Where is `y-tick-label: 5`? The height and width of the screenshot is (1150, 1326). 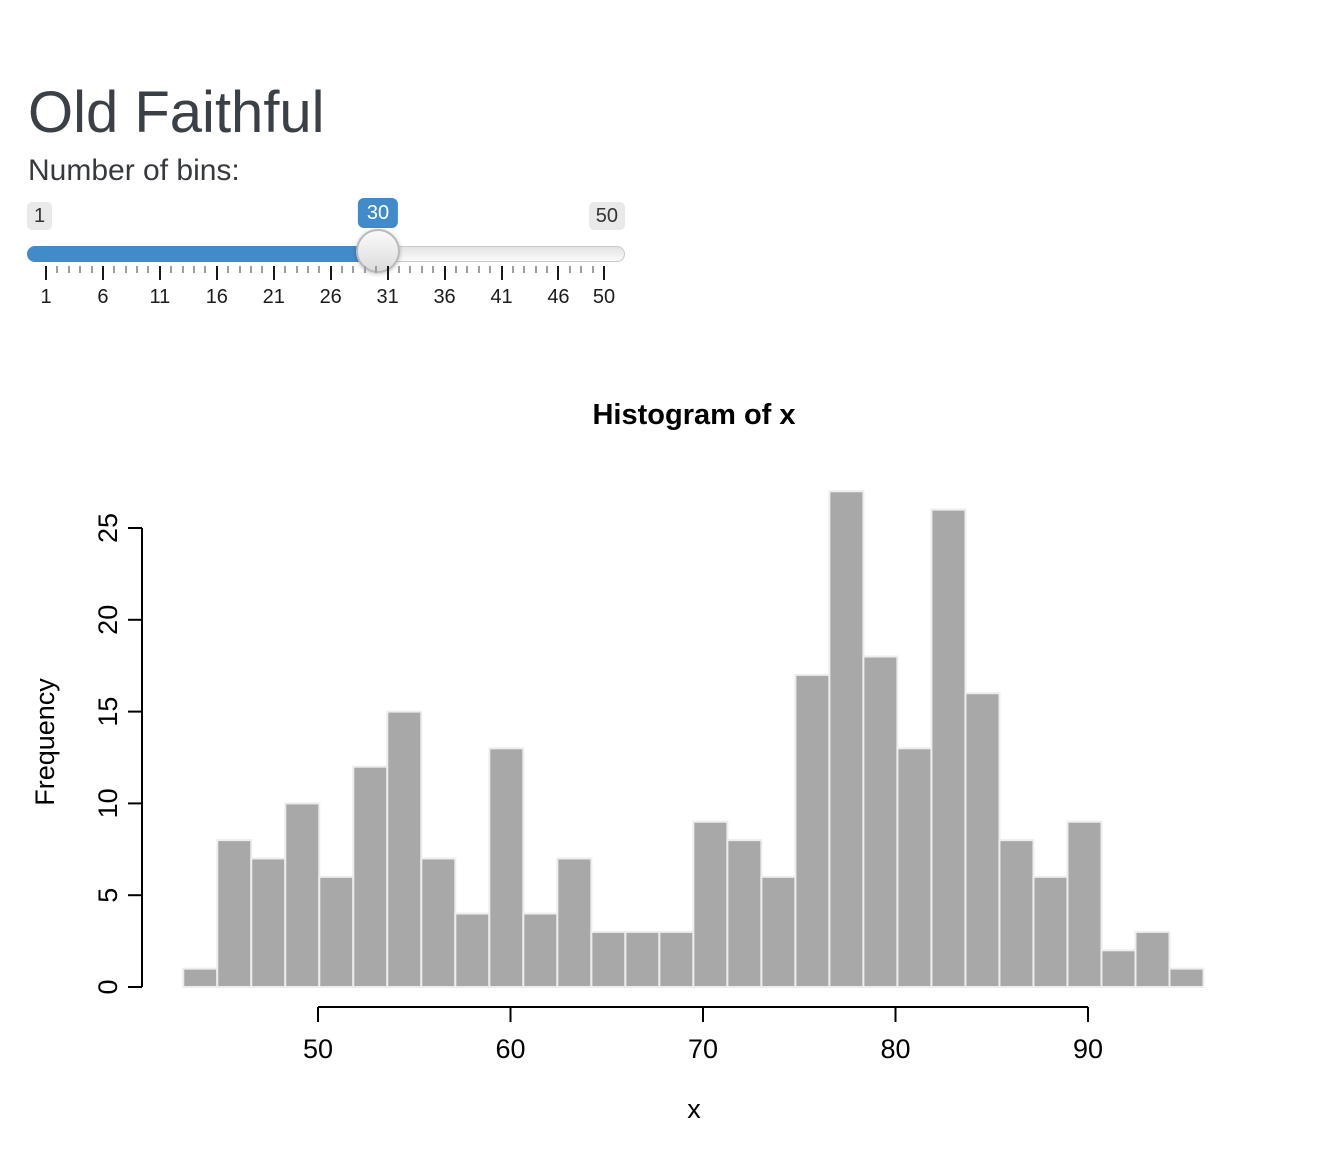 y-tick-label: 5 is located at coordinates (108, 895).